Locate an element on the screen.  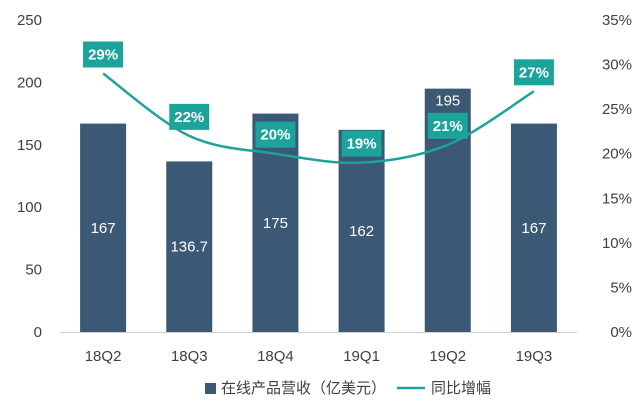
right-tick-label: 15% is located at coordinates (617, 198).